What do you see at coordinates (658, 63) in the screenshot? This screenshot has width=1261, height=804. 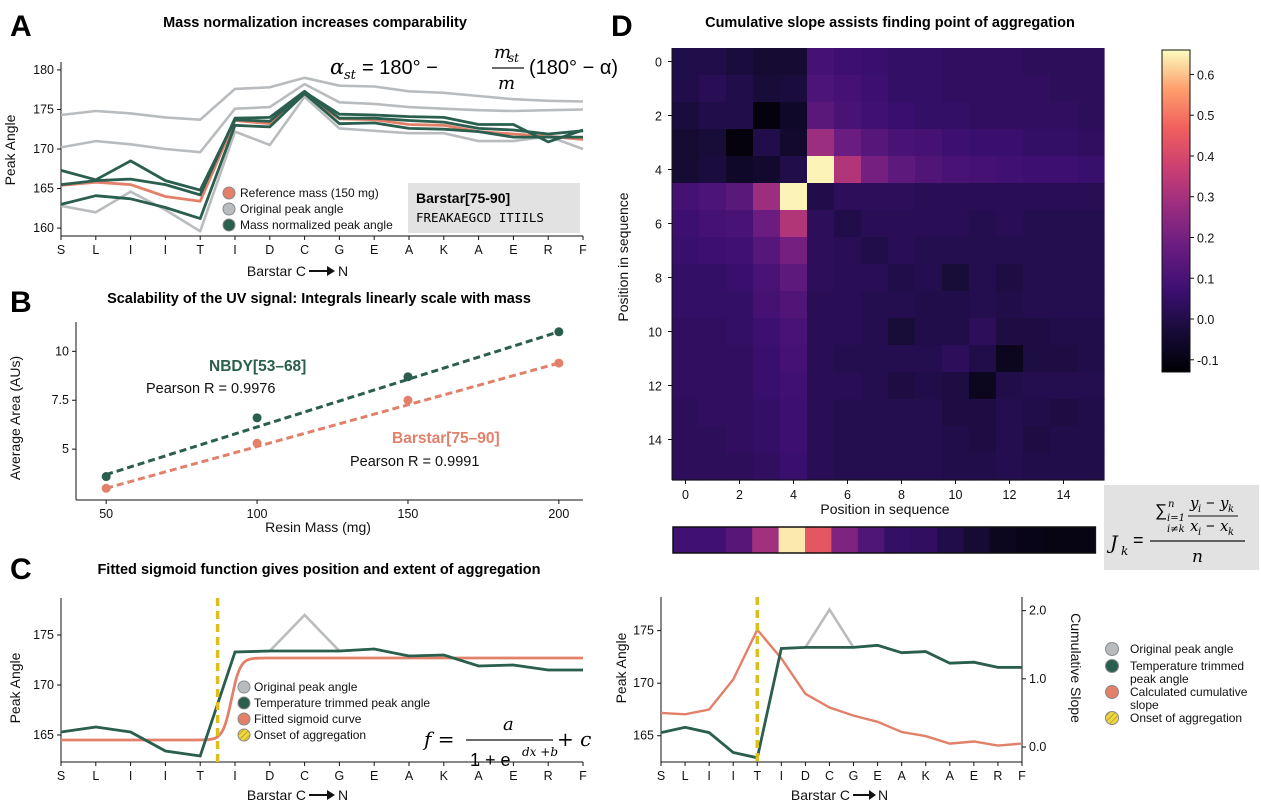 I see `y-tick-label: 0` at bounding box center [658, 63].